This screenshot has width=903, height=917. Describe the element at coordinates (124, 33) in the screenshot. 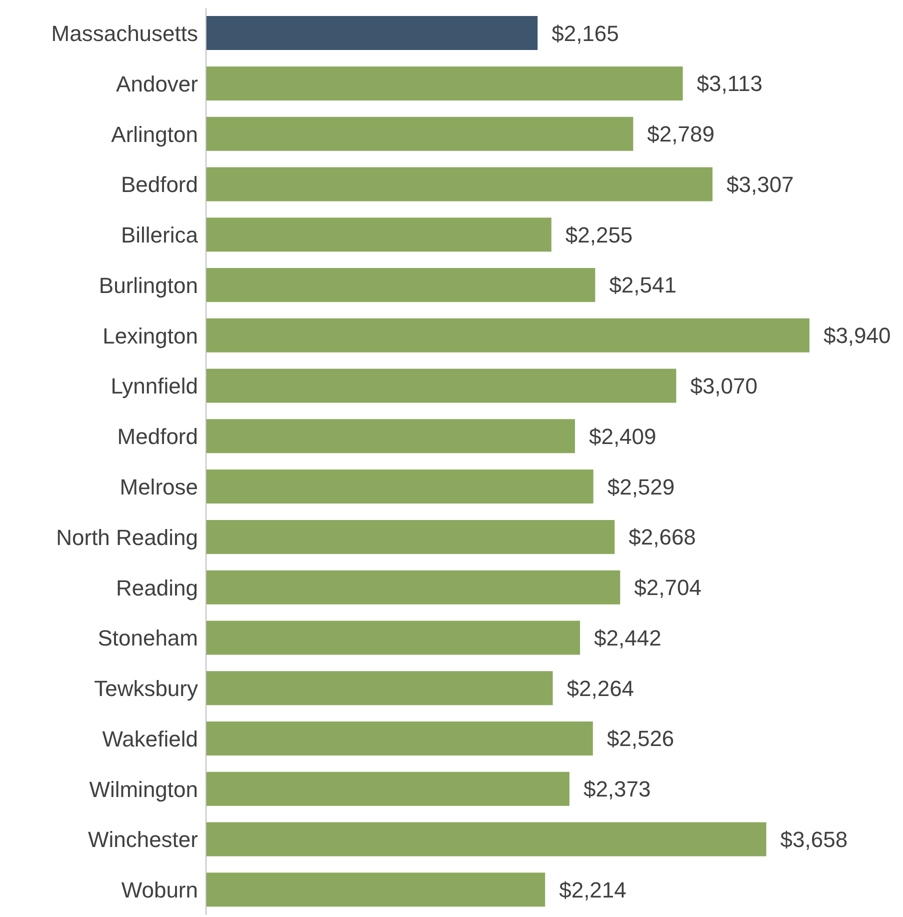

I see `y-tick-label: Massachusetts` at that location.